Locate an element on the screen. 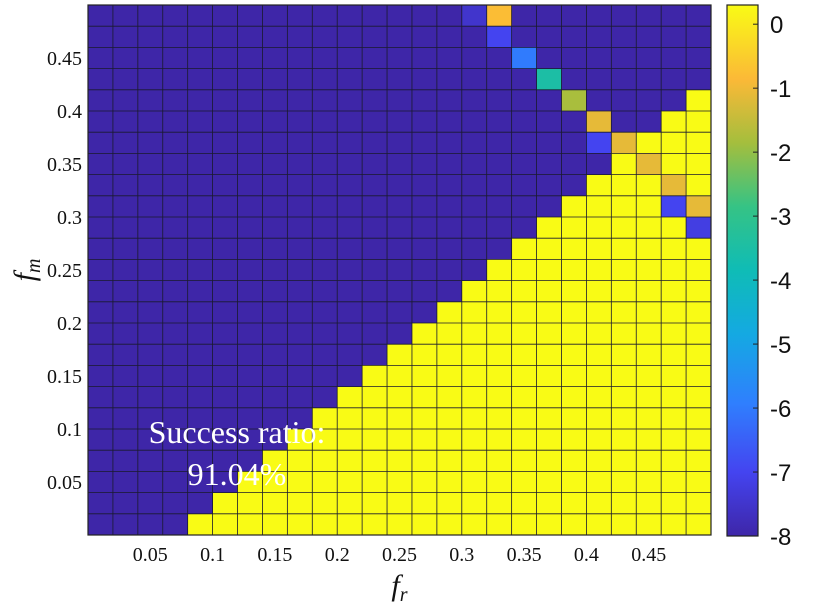  colorbar-tick-label: -8 is located at coordinates (780, 537).